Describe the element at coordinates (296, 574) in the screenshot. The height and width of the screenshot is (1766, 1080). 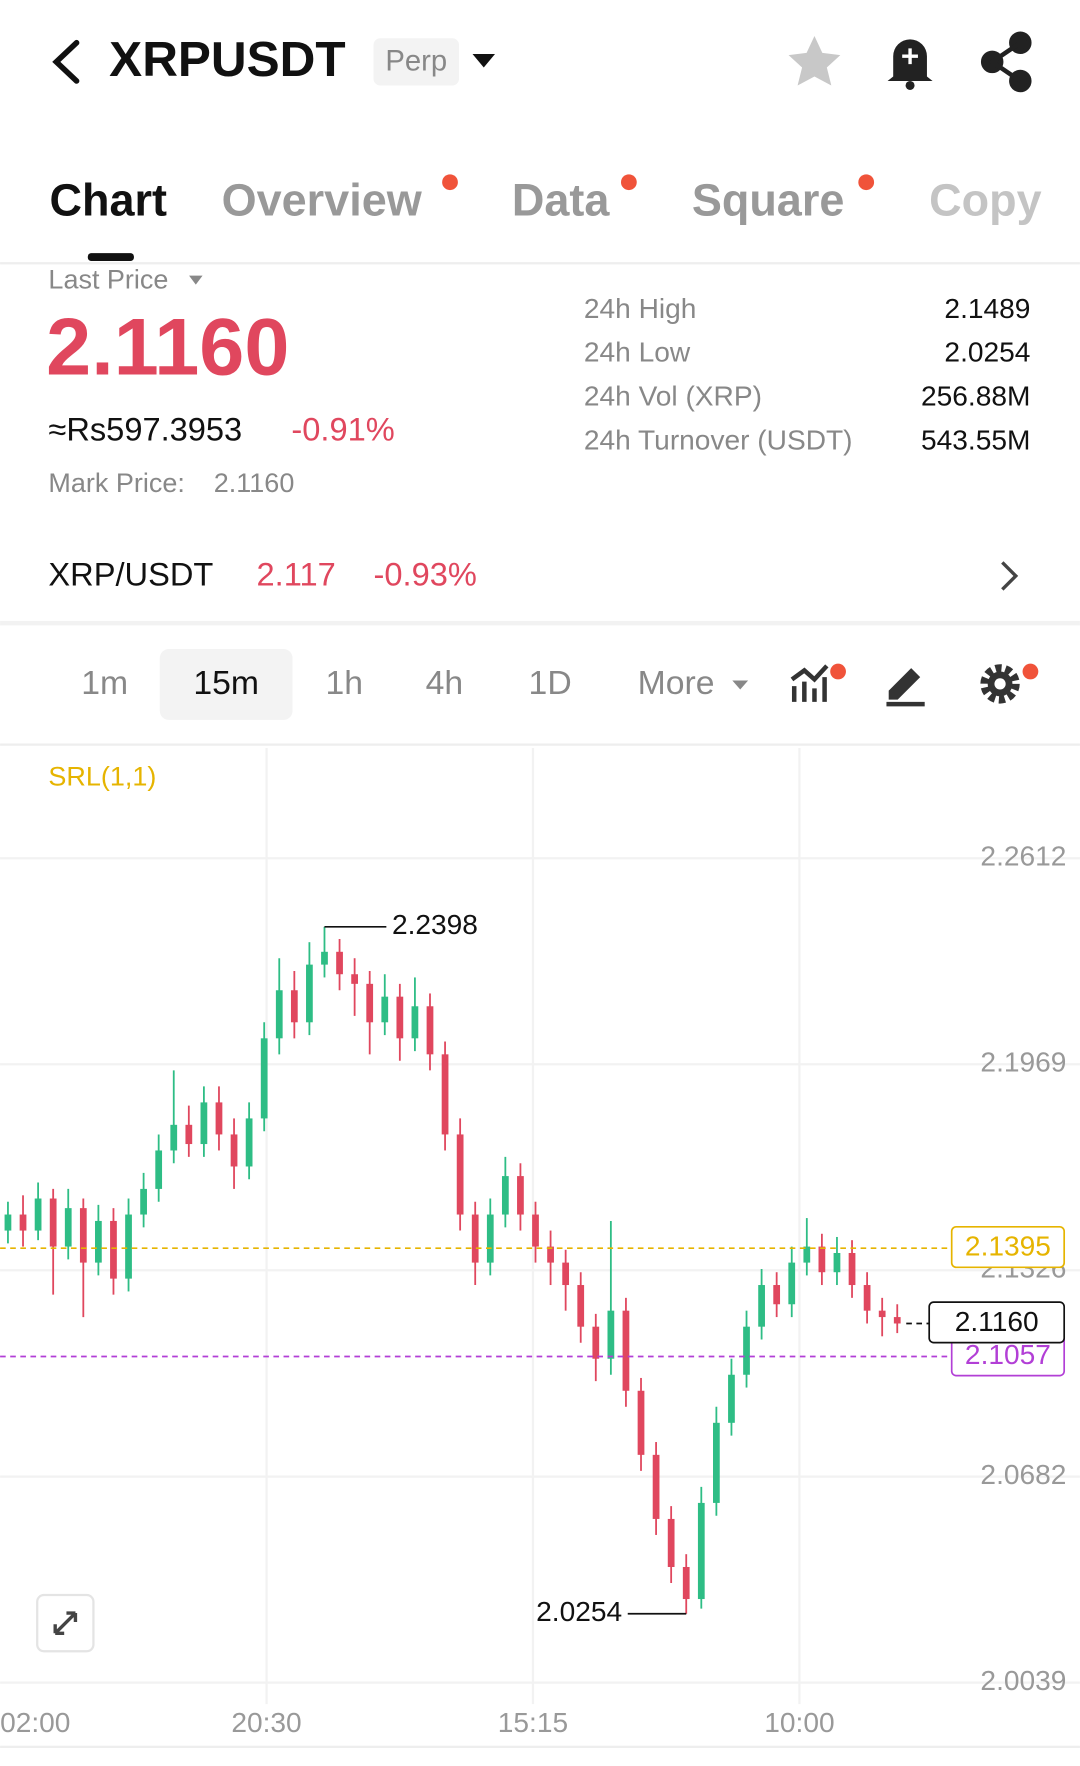
I see `spot-price: 2.117` at that location.